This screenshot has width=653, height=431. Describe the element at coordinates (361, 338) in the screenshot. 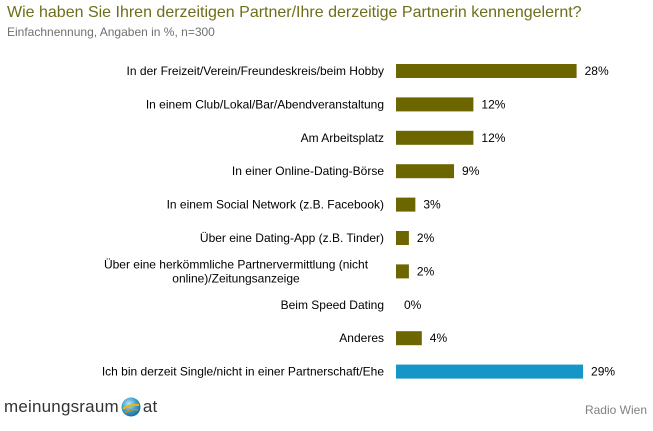

I see `category-label-8: Anderes` at that location.